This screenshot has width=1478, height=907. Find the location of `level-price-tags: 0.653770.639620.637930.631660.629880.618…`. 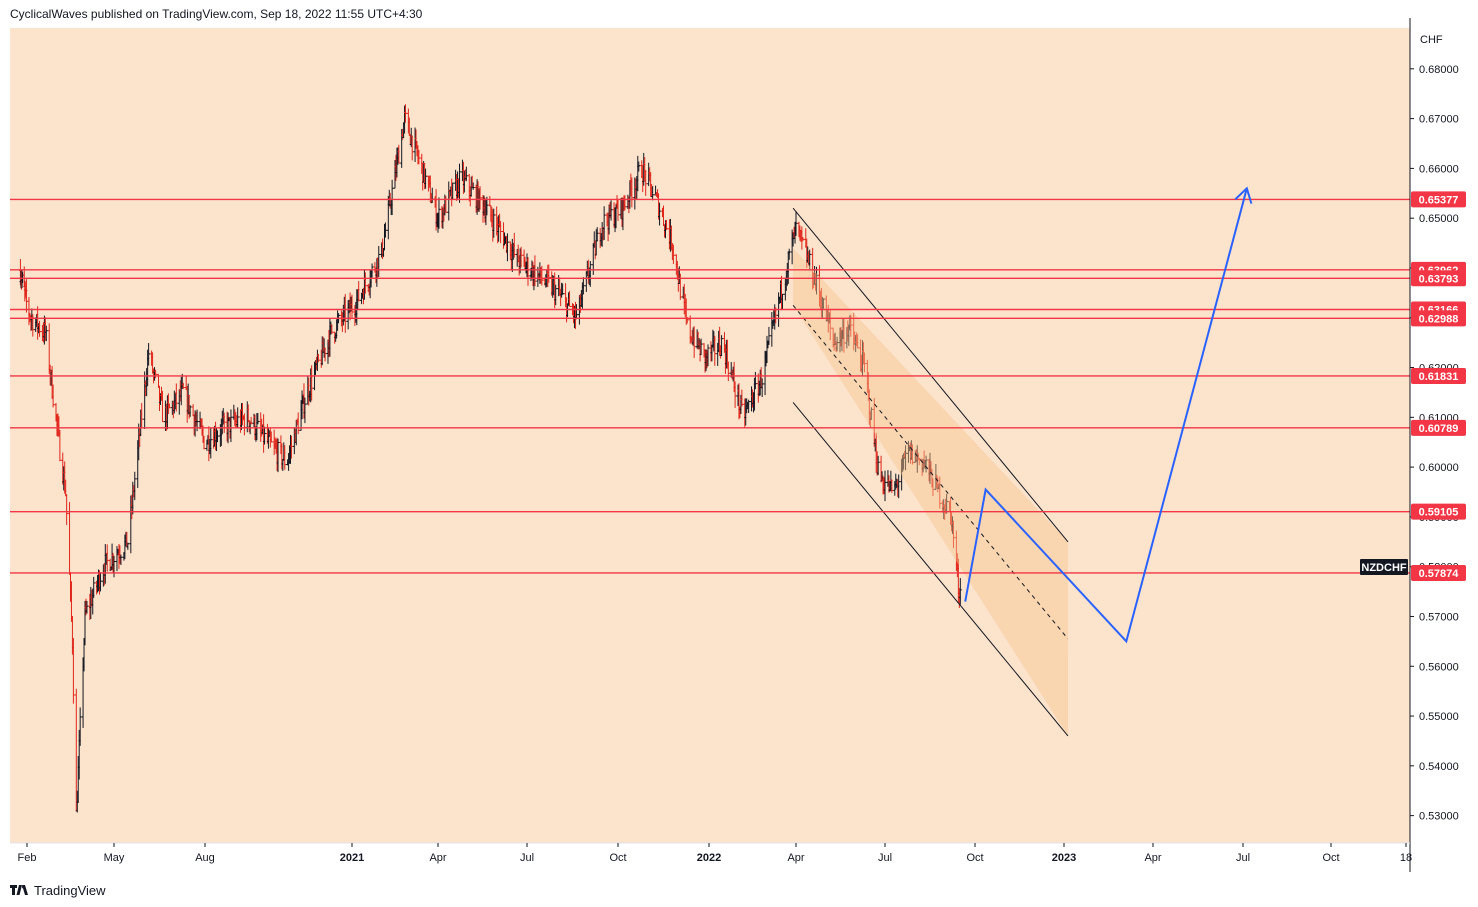

level-price-tags: 0.653770.639620.637930.631660.629880.618… is located at coordinates (1438, 386).